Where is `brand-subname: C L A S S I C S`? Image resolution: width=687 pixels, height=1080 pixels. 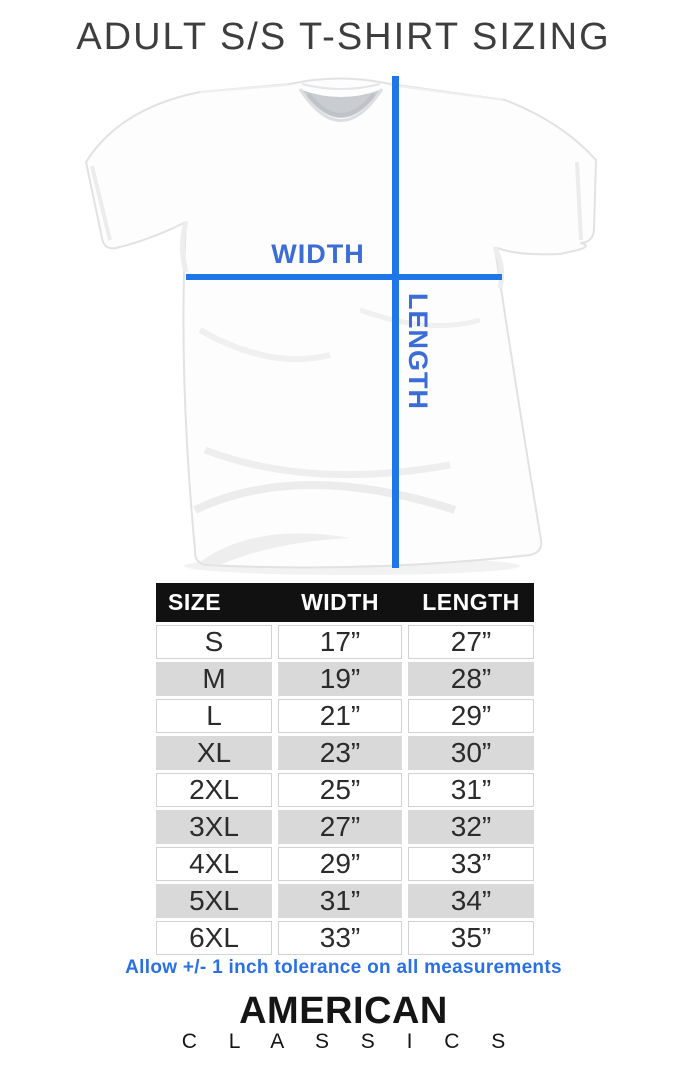
brand-subname: C L A S S I C S is located at coordinates (350, 1041).